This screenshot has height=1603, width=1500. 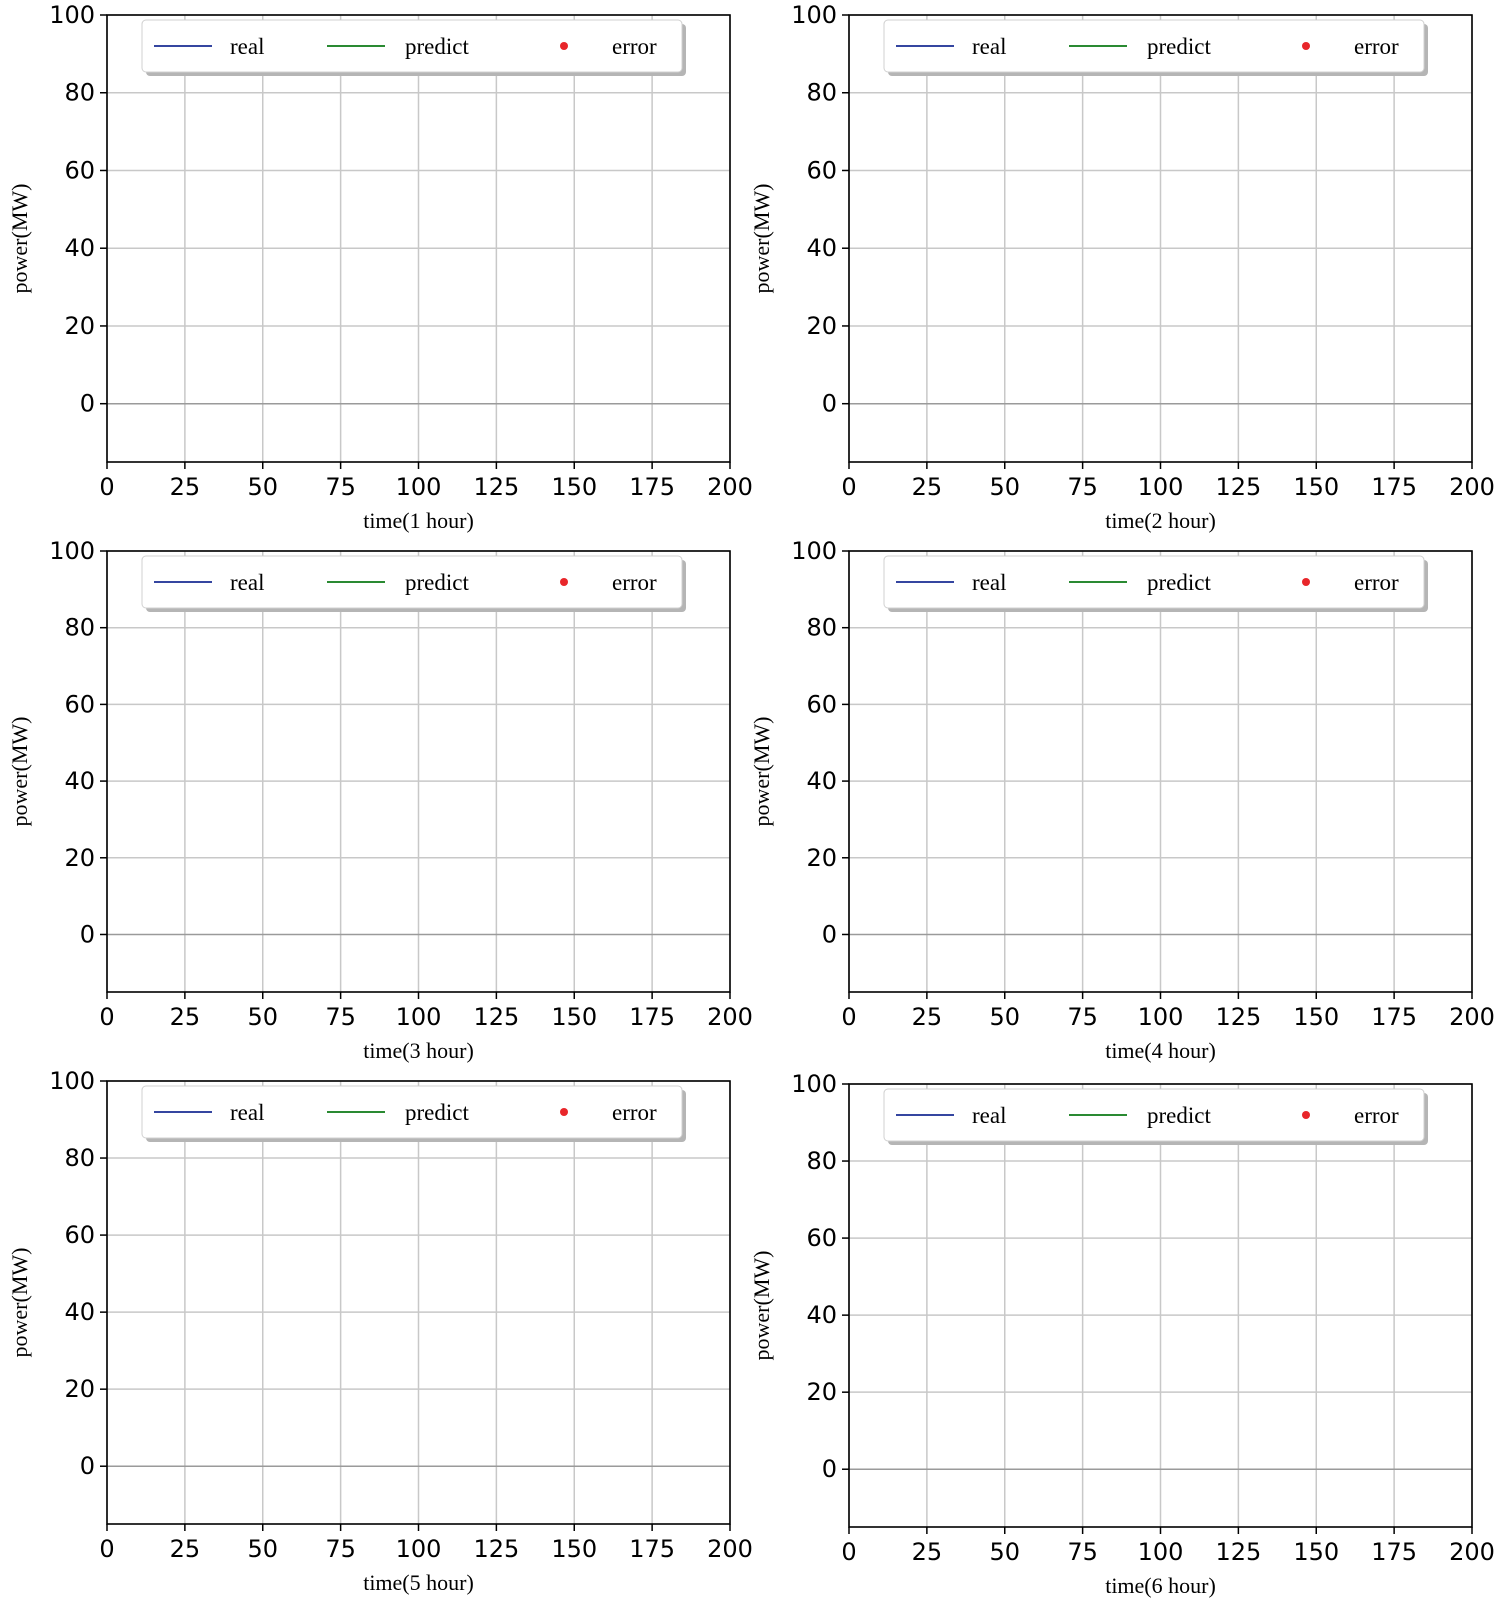 What do you see at coordinates (87, 404) in the screenshot?
I see `panel-1-ytick-label: 0` at bounding box center [87, 404].